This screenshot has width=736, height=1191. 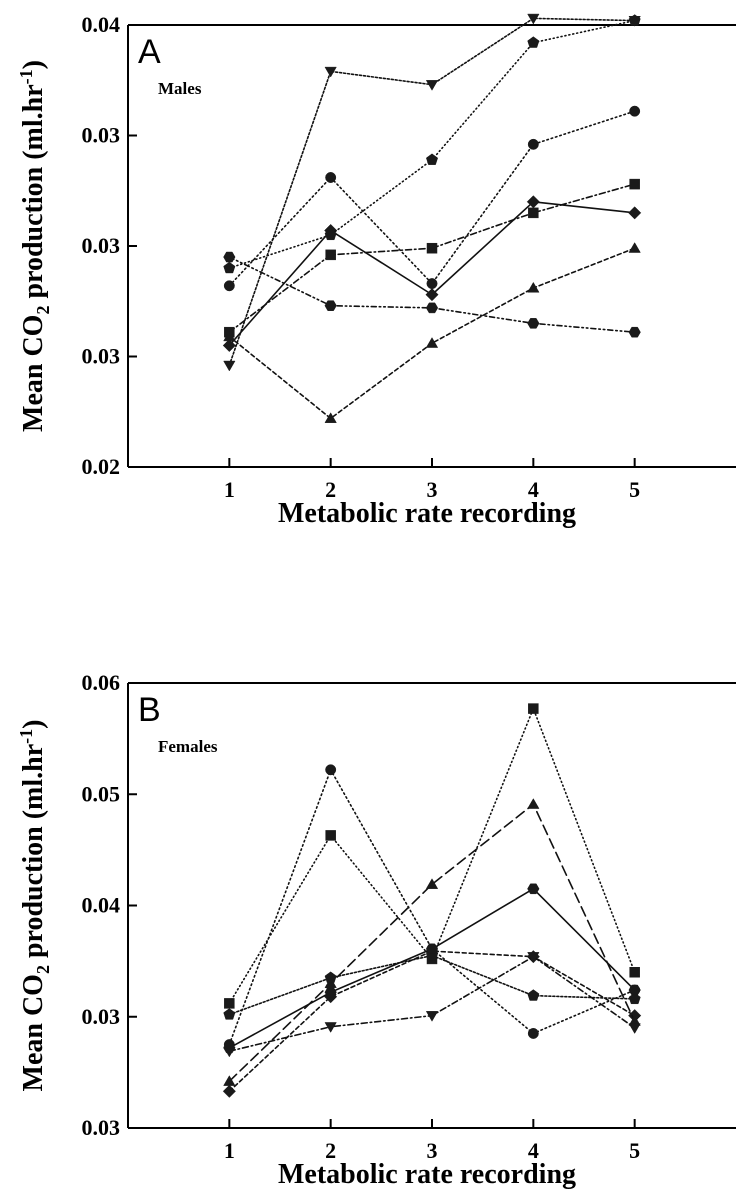 I want to click on y-tick-label: 0.06, so click(x=101, y=682).